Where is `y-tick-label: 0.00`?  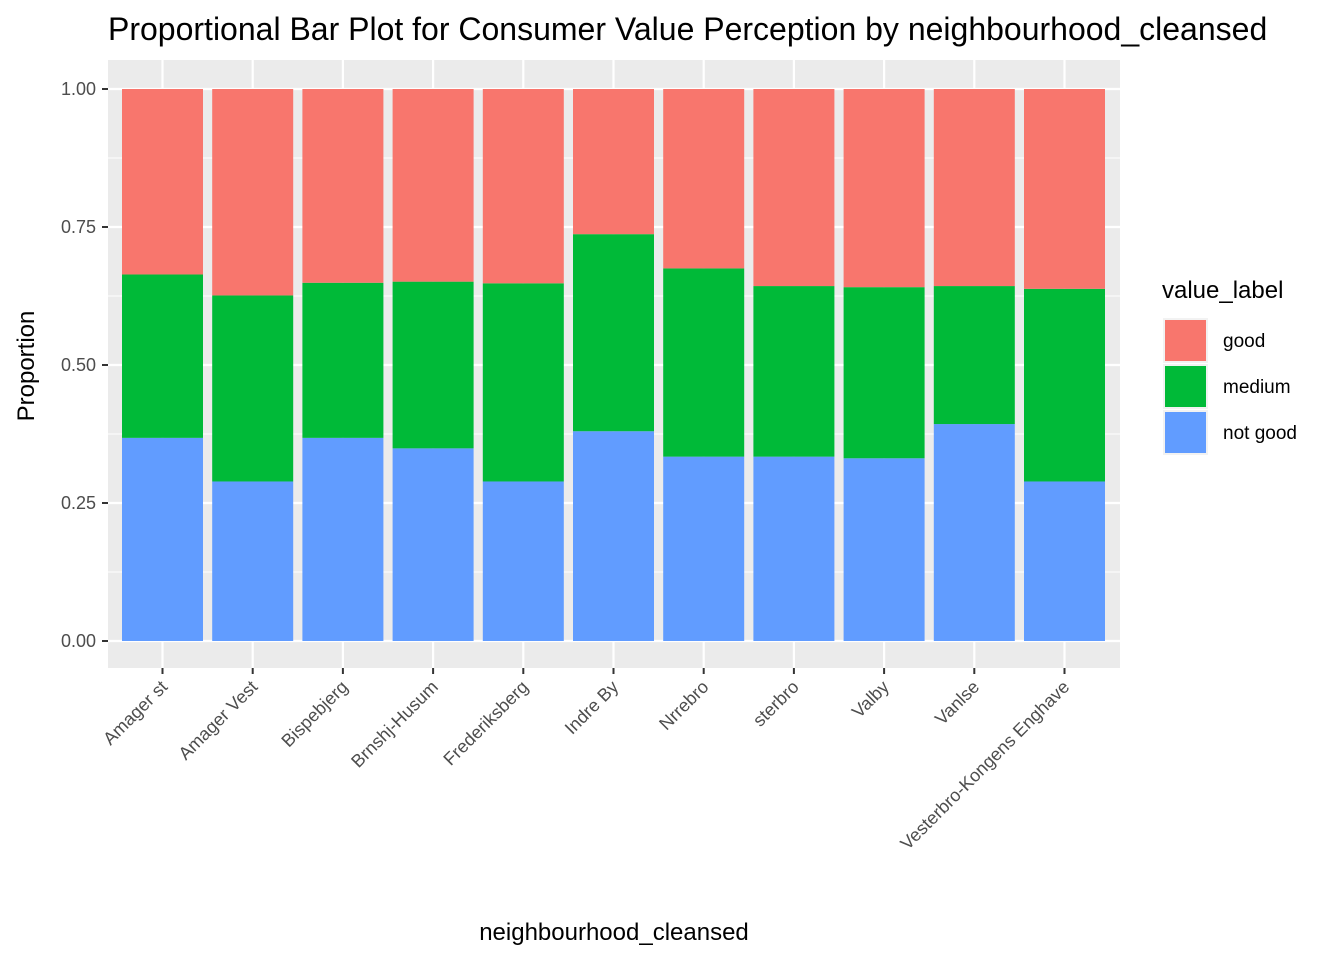 y-tick-label: 0.00 is located at coordinates (78, 641).